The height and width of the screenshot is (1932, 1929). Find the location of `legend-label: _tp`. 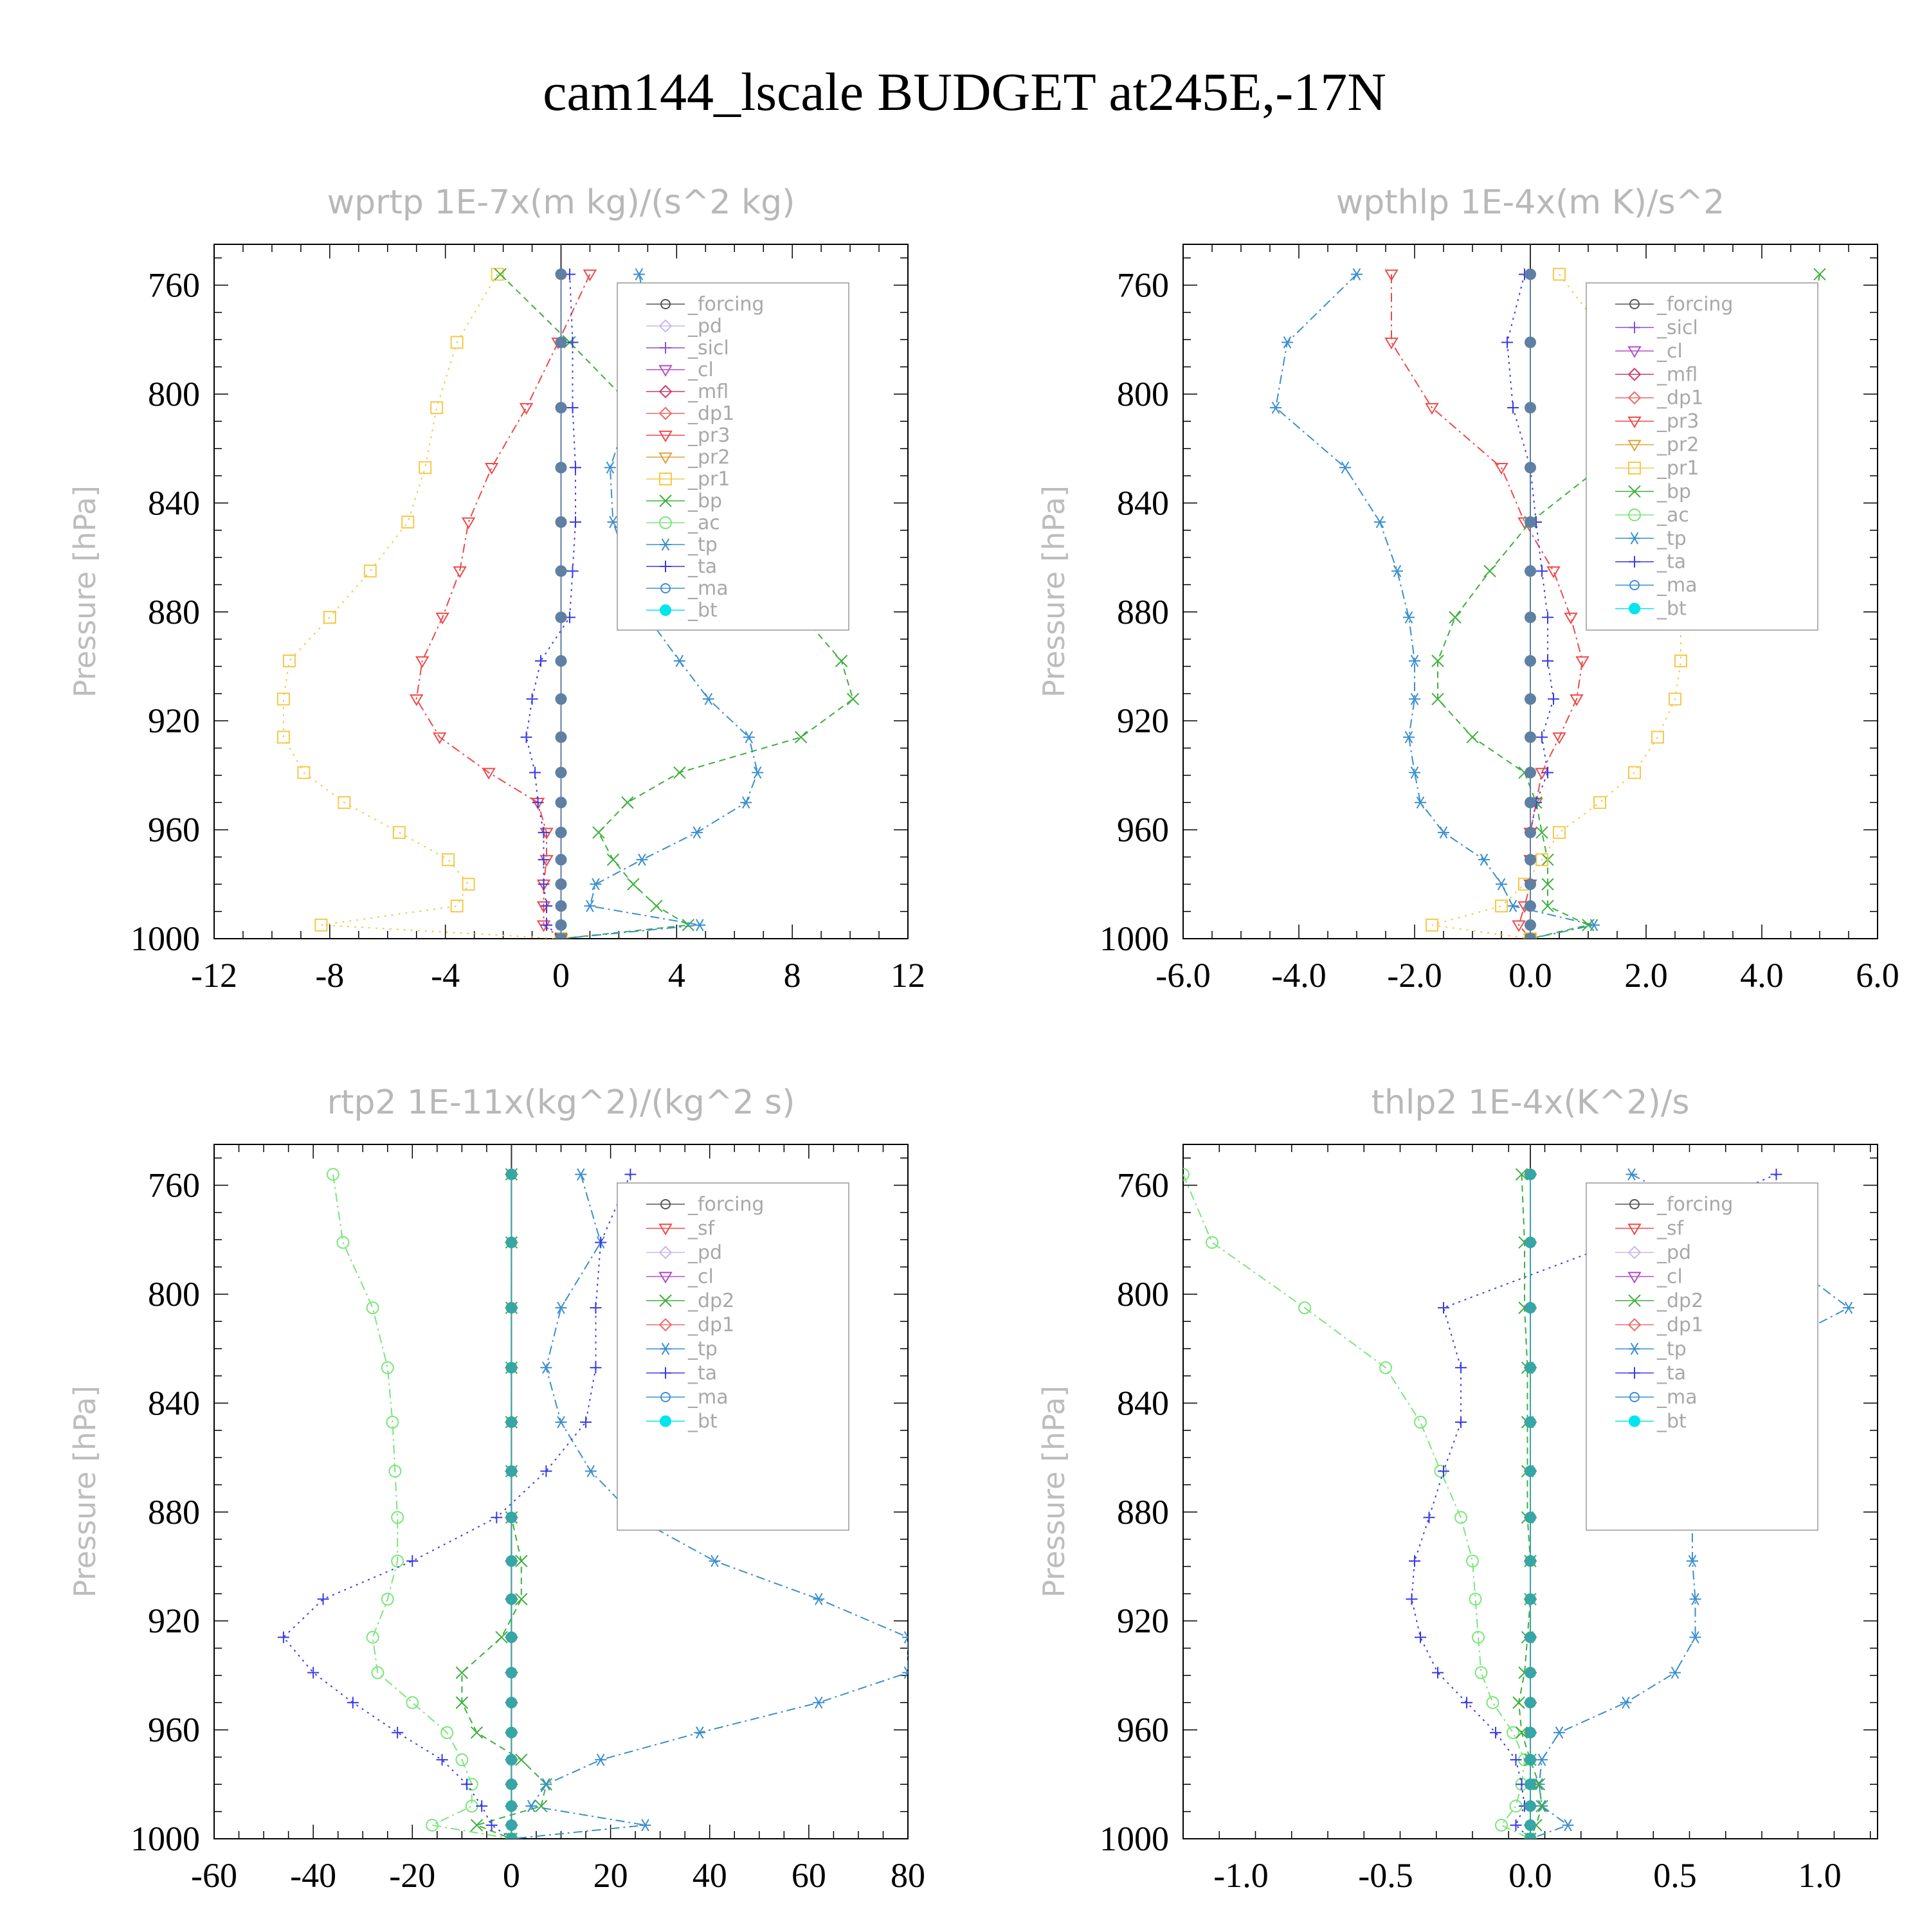

legend-label: _tp is located at coordinates (1671, 1349).